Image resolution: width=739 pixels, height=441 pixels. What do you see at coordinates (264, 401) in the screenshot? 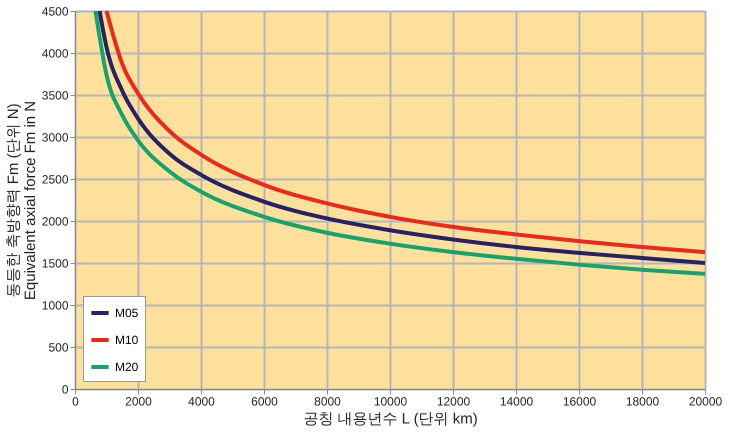
I see `x-tick-label: 6000` at bounding box center [264, 401].